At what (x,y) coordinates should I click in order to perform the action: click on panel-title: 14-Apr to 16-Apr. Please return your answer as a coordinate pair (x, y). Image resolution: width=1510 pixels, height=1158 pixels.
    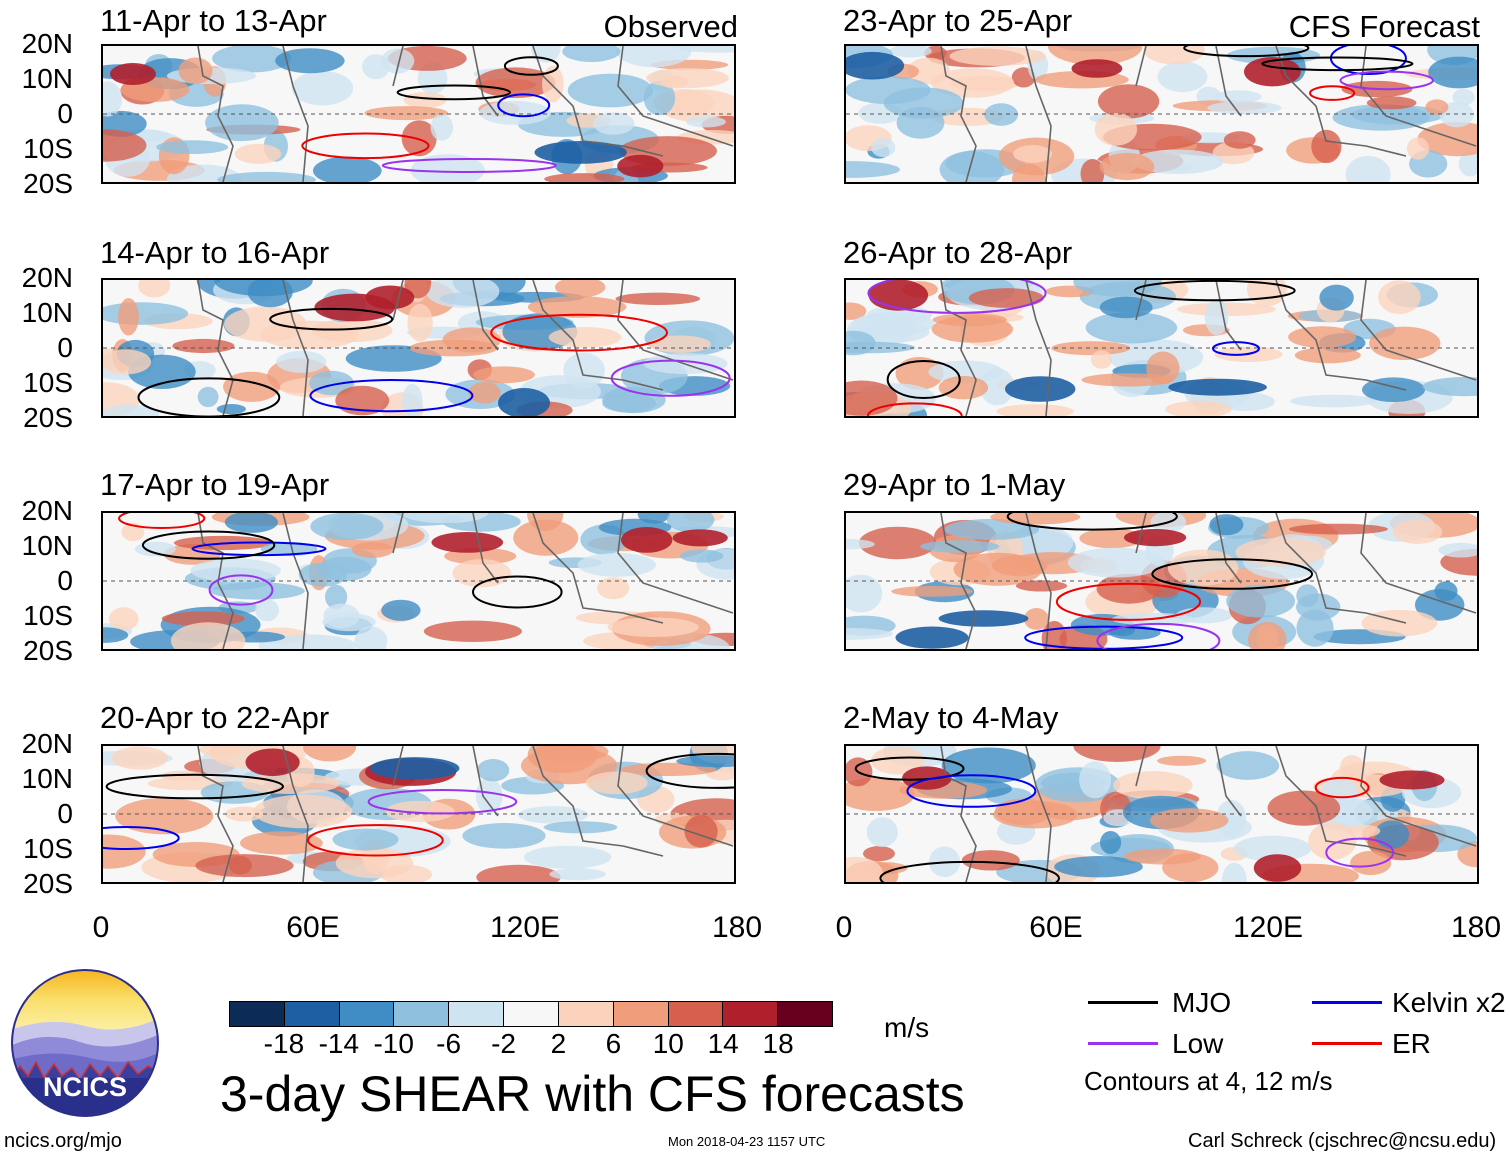
    Looking at the image, I should click on (215, 252).